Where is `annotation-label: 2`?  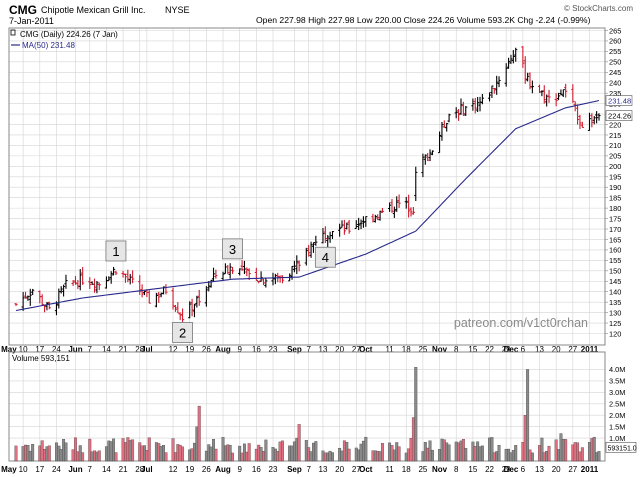
annotation-label: 2 is located at coordinates (182, 332).